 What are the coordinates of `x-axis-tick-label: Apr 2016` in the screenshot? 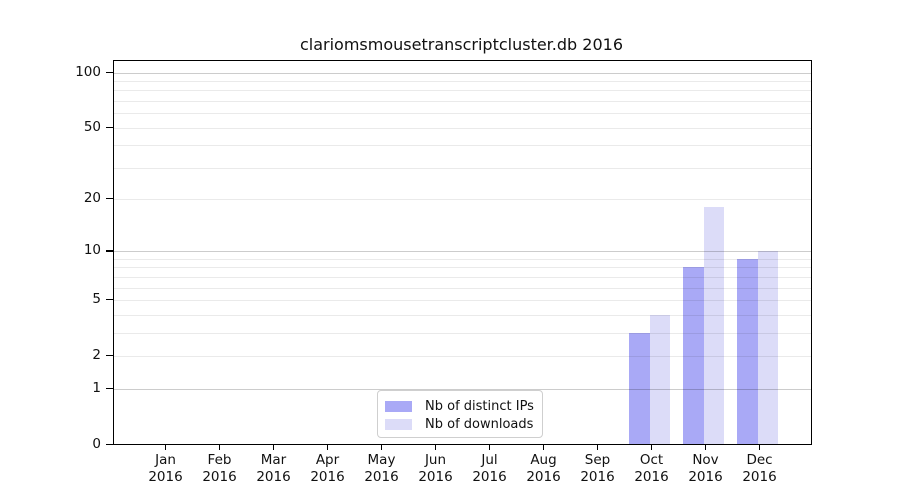 It's located at (327, 468).